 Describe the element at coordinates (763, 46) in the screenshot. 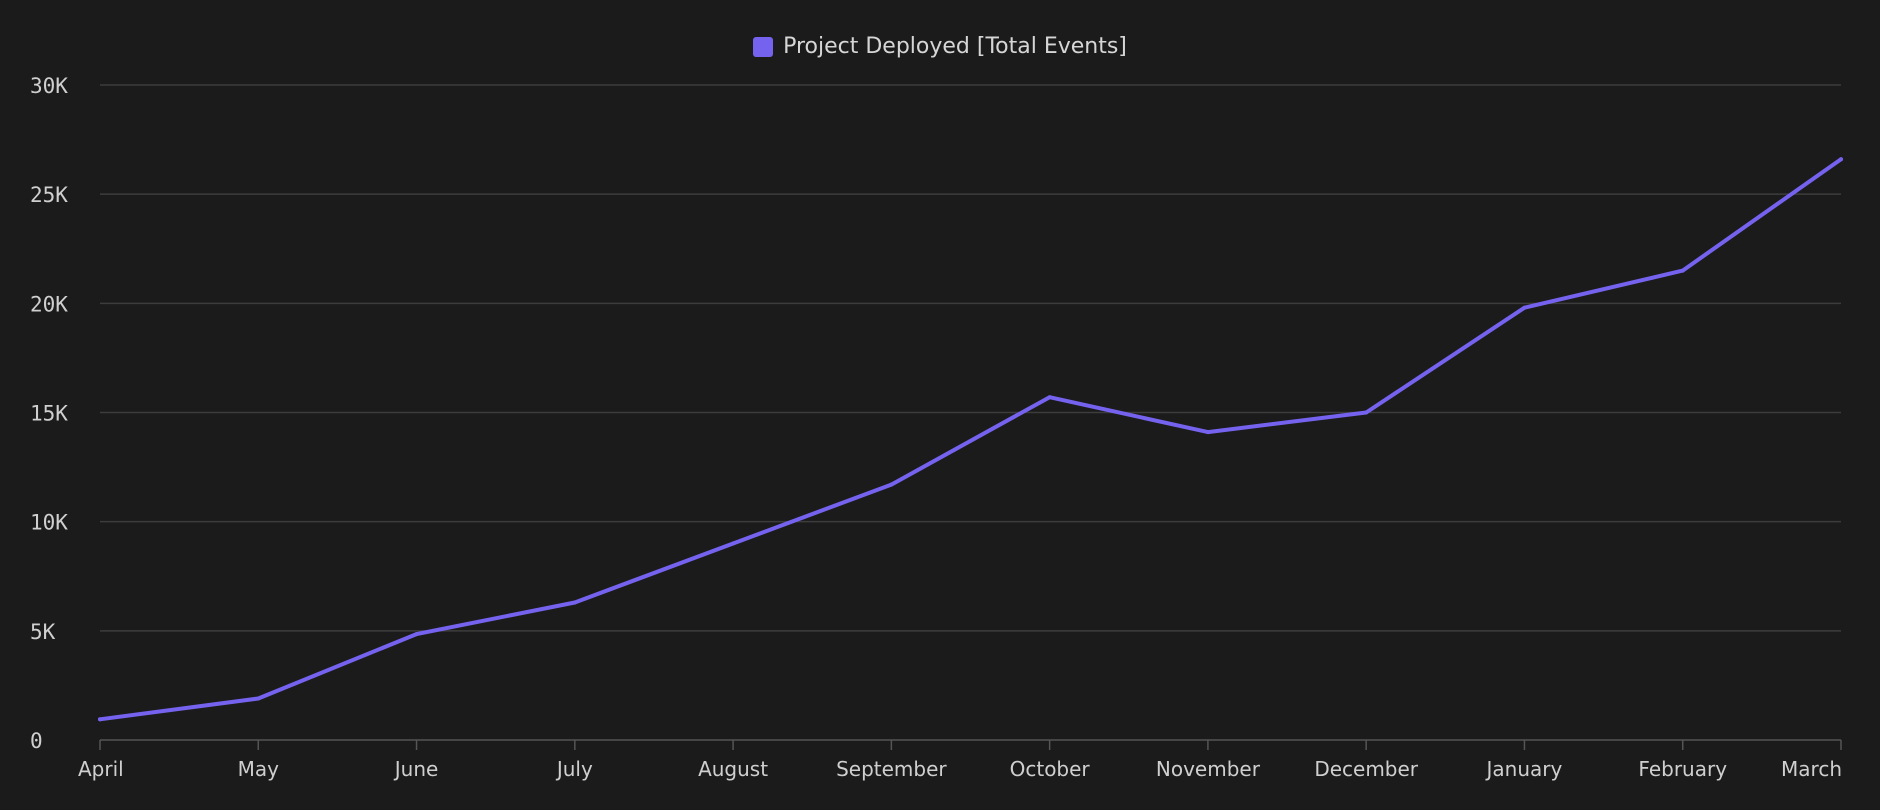

I see `legend-swatch` at that location.